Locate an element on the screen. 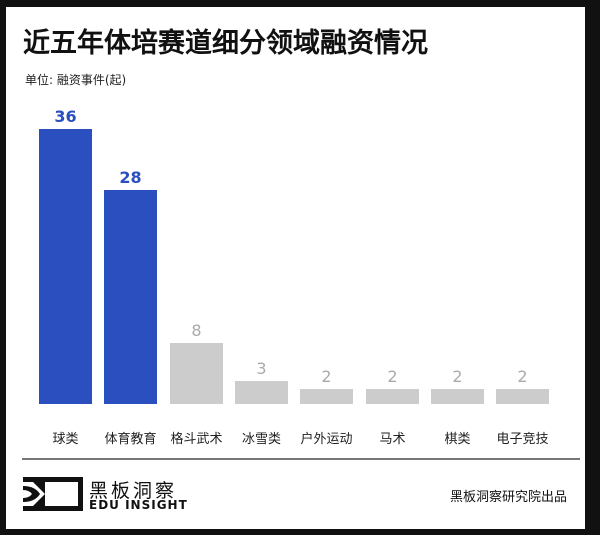 This screenshot has height=535, width=600. logo-text-en: EDU INSIGHT is located at coordinates (138, 505).